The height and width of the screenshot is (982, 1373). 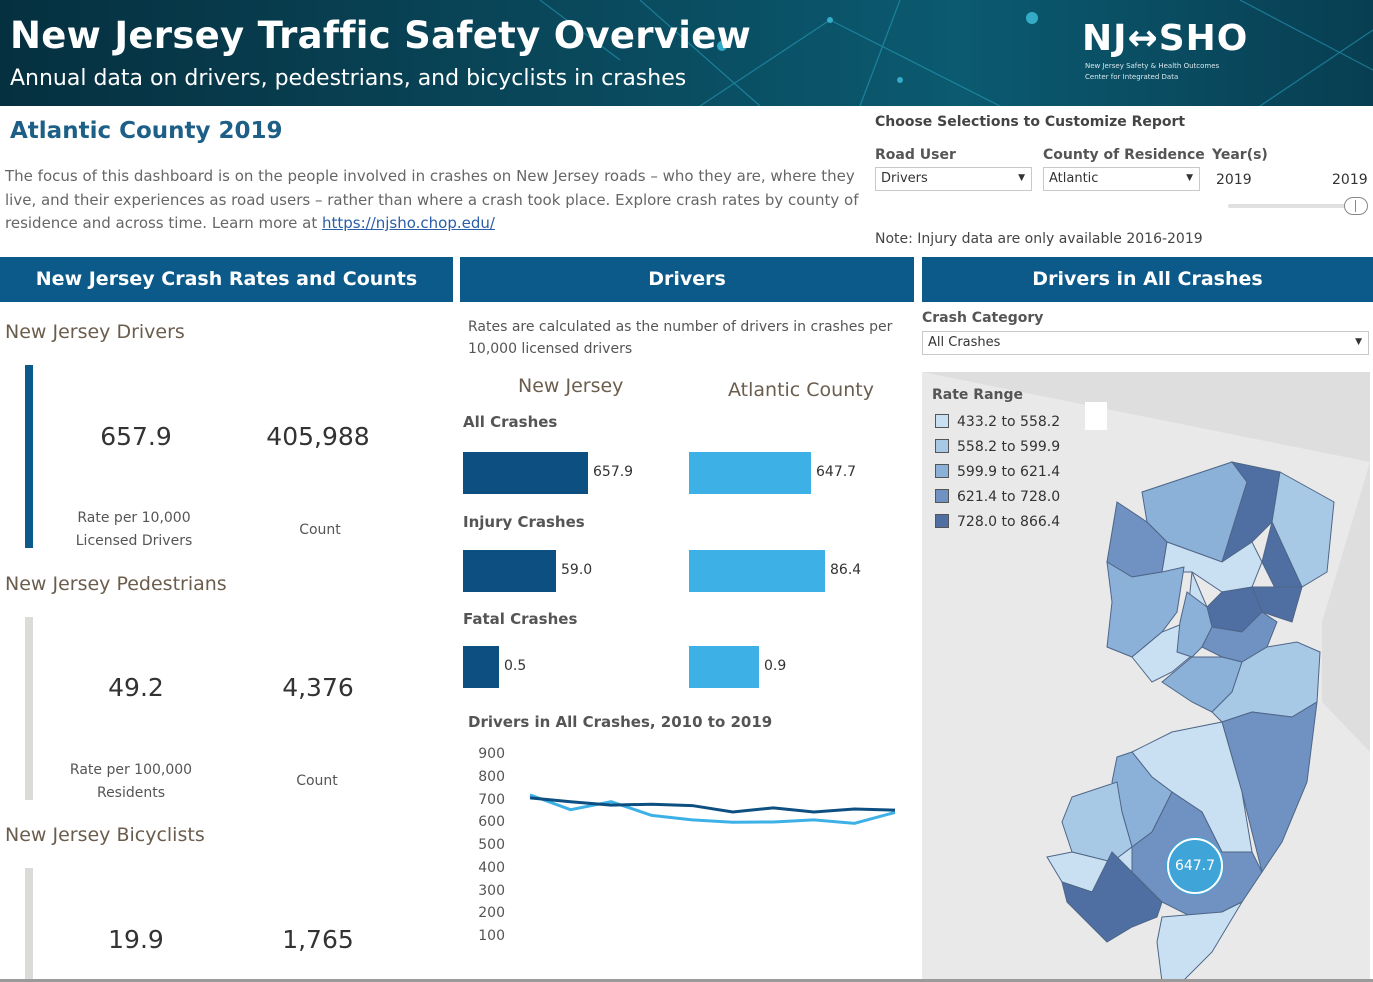 What do you see at coordinates (134, 541) in the screenshot?
I see `drivers-rate-label-line2: Licensed Drivers` at bounding box center [134, 541].